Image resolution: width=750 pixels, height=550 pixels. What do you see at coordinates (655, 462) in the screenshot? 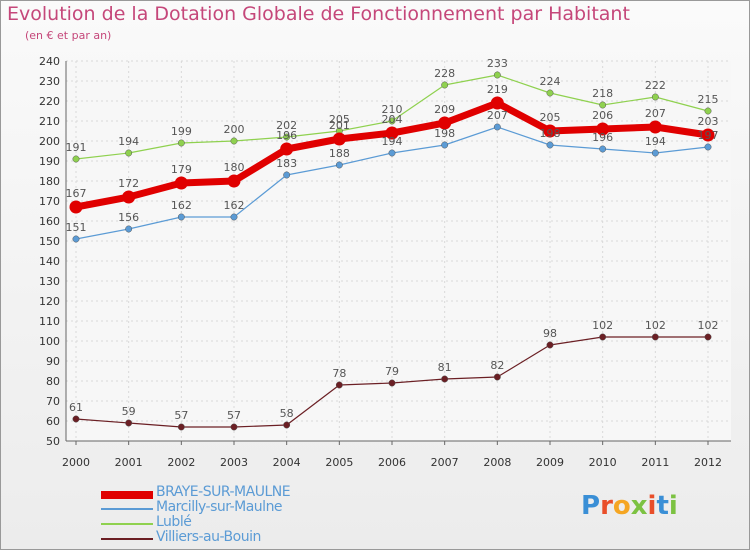
I see `x-tick-label: 2011` at bounding box center [655, 462].